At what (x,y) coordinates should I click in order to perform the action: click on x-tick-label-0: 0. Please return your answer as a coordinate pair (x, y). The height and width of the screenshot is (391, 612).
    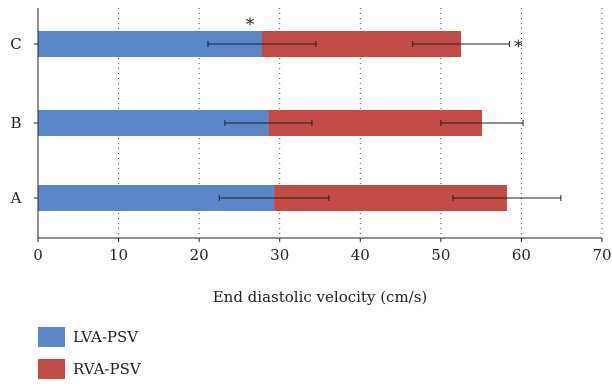
    Looking at the image, I should click on (38, 255).